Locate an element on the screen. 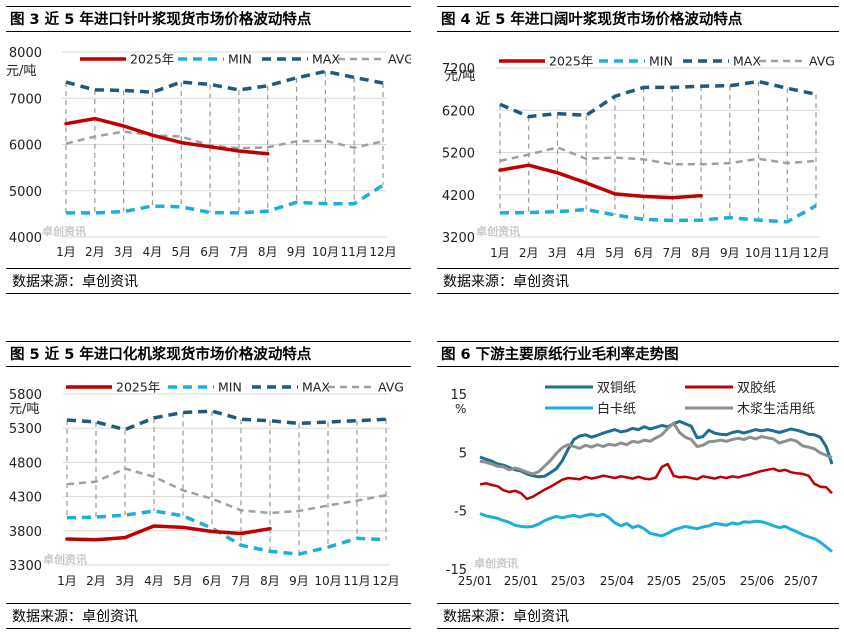 Image resolution: width=844 pixels, height=636 pixels. y-tick-label: 6000 is located at coordinates (25, 146).